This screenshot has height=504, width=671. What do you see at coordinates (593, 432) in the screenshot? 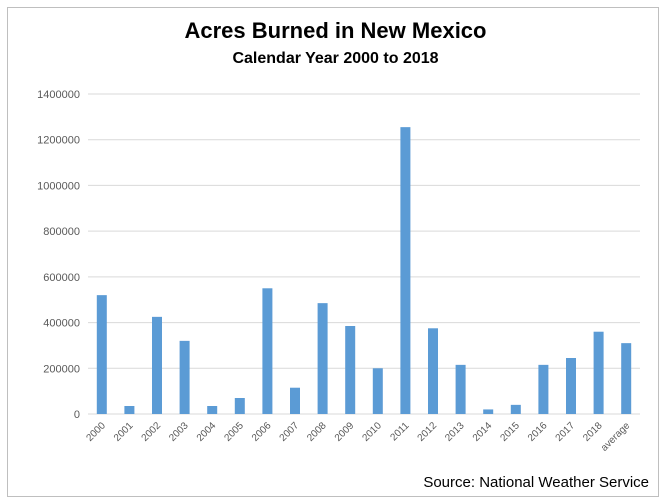
I see `x-tick-label: 2018` at bounding box center [593, 432].